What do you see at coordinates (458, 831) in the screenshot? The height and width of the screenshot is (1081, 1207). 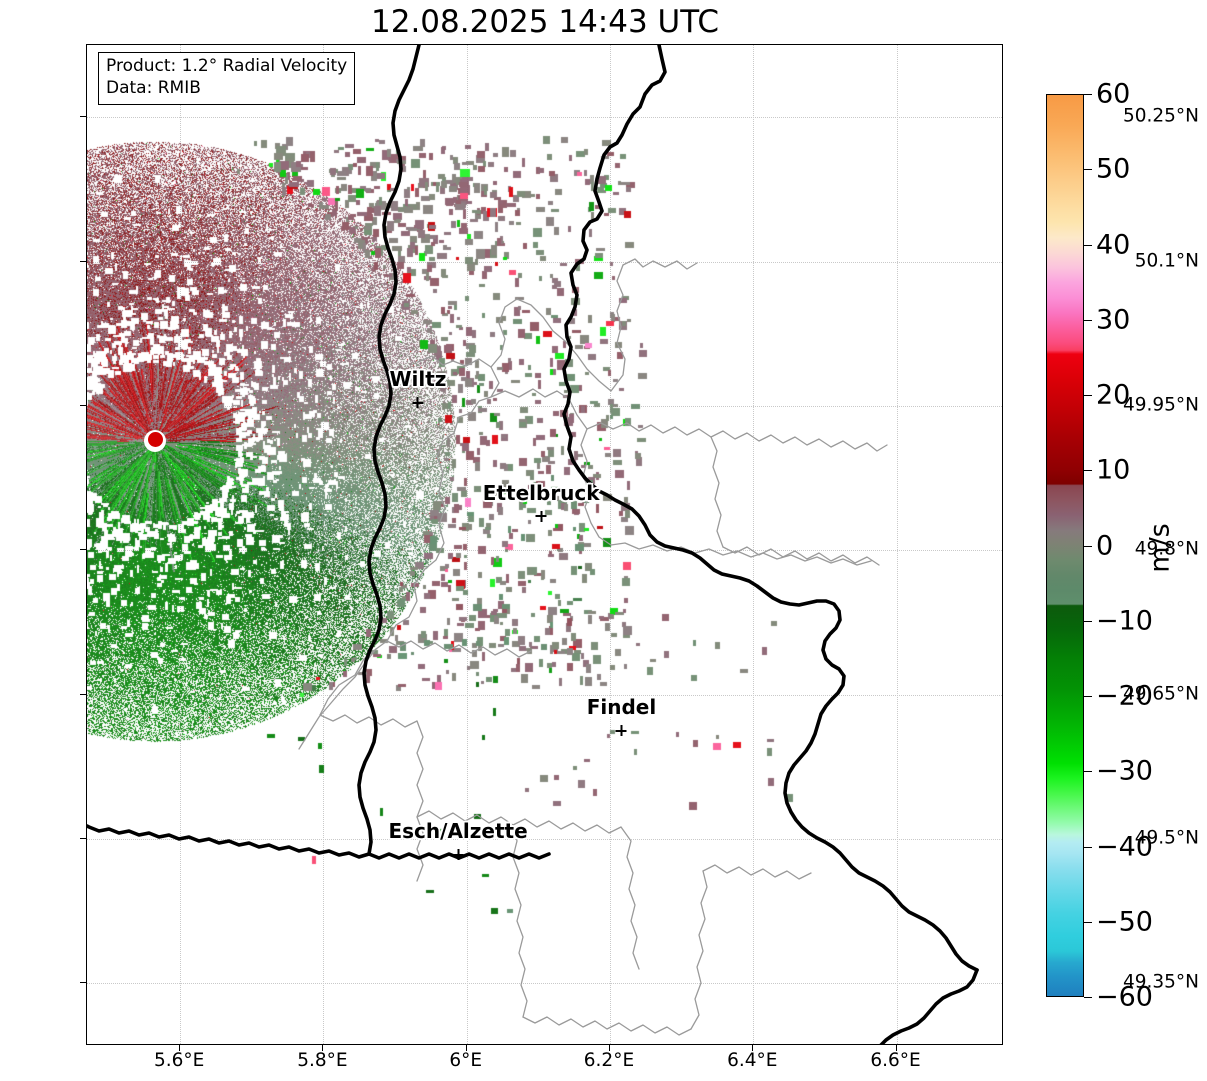 I see `city-label: Esch/Alzette` at bounding box center [458, 831].